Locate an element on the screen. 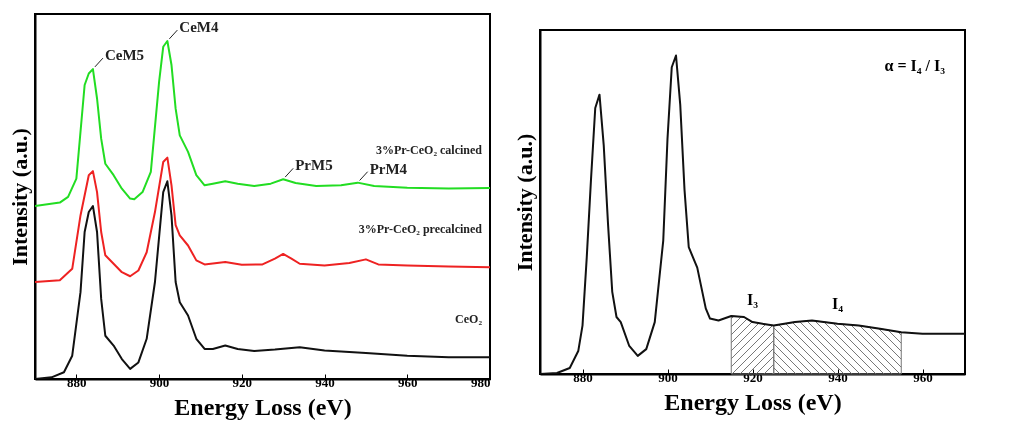 The height and width of the screenshot is (440, 1026). annotation: α = I₄ / I₃ is located at coordinates (915, 65).